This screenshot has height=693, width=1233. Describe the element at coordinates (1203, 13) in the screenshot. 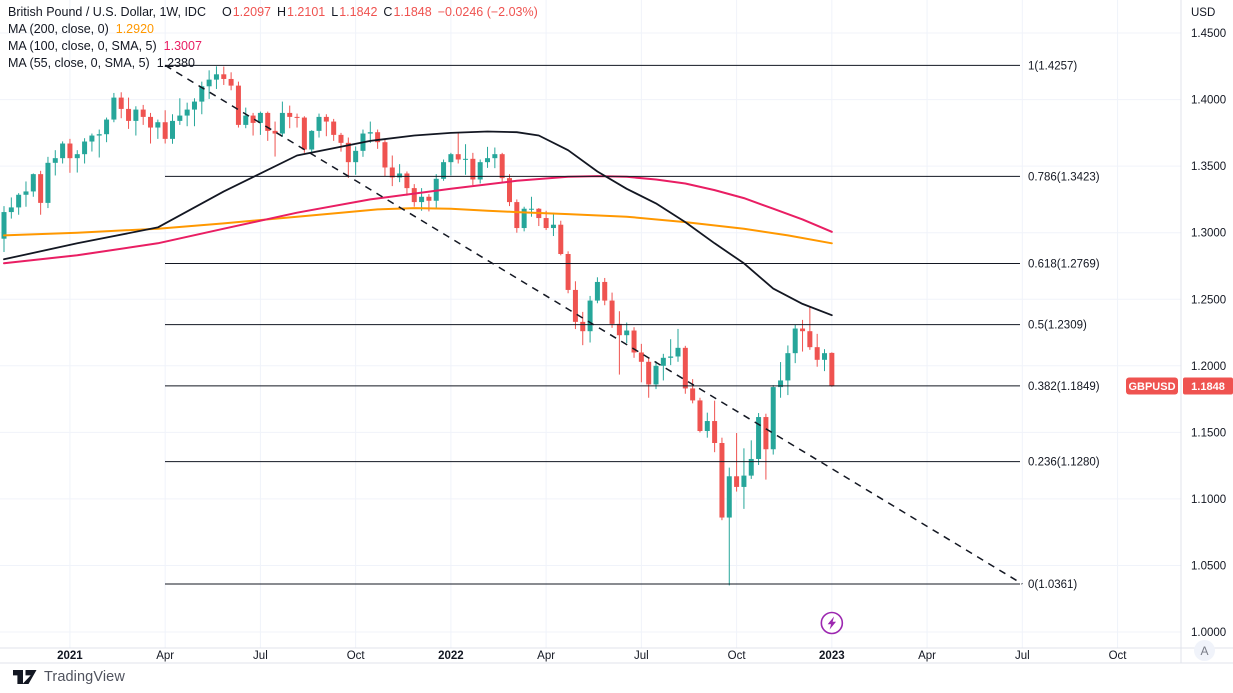

I see `price-axis-currency: USD` at that location.